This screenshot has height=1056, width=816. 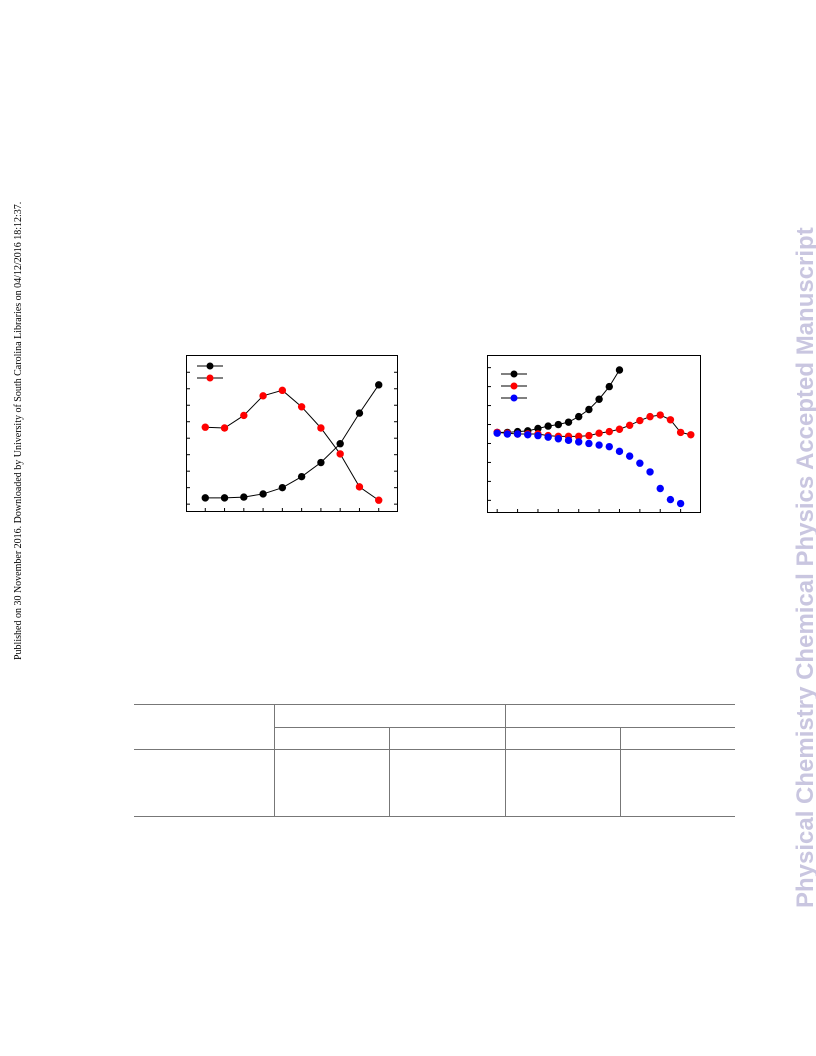 I want to click on data-table, so click(x=434, y=760).